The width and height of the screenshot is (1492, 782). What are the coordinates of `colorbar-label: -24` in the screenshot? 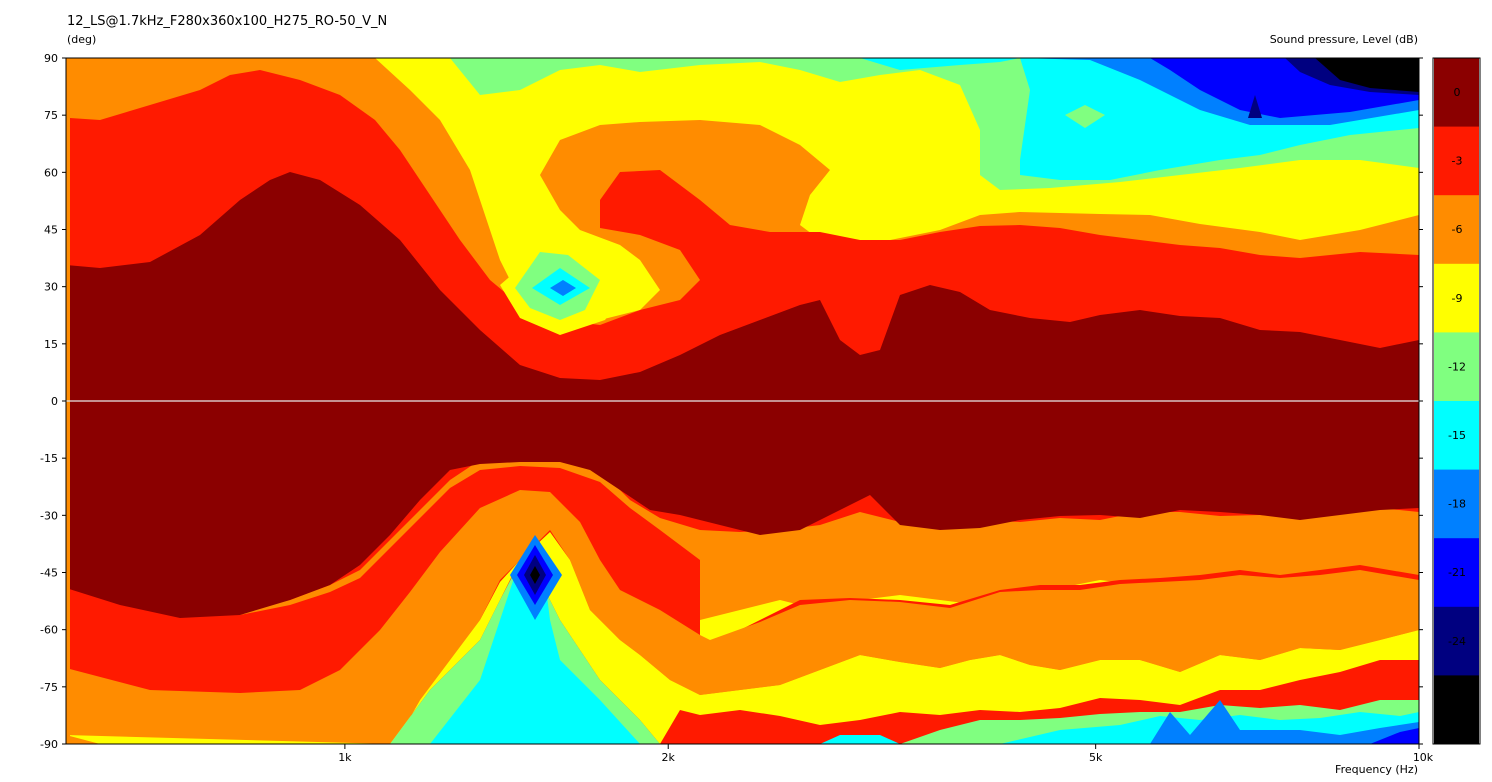 It's located at (1457, 641).